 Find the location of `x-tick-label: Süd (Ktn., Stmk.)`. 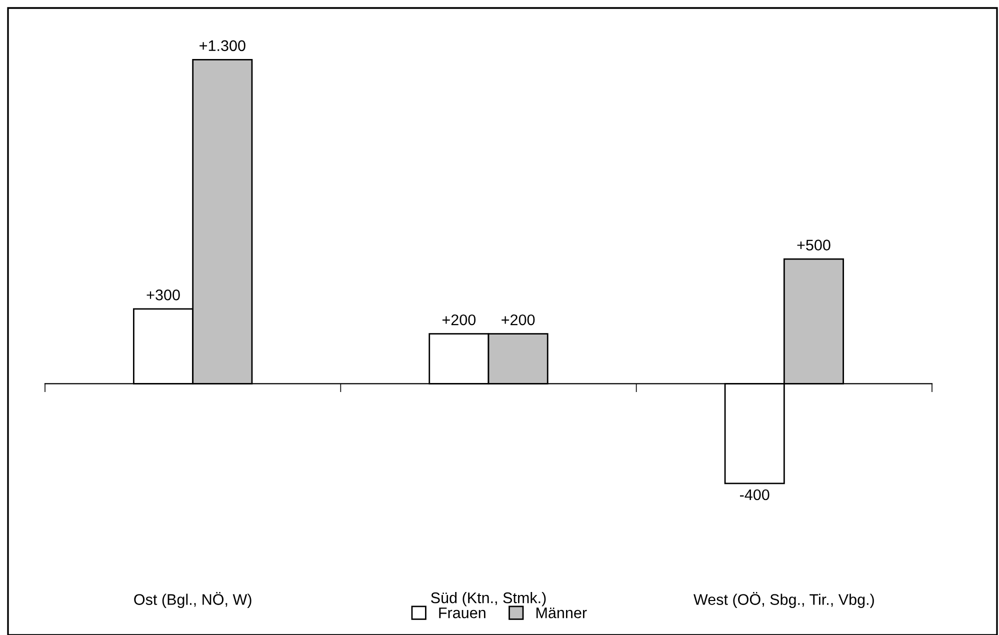

x-tick-label: Süd (Ktn., Stmk.) is located at coordinates (488, 599).